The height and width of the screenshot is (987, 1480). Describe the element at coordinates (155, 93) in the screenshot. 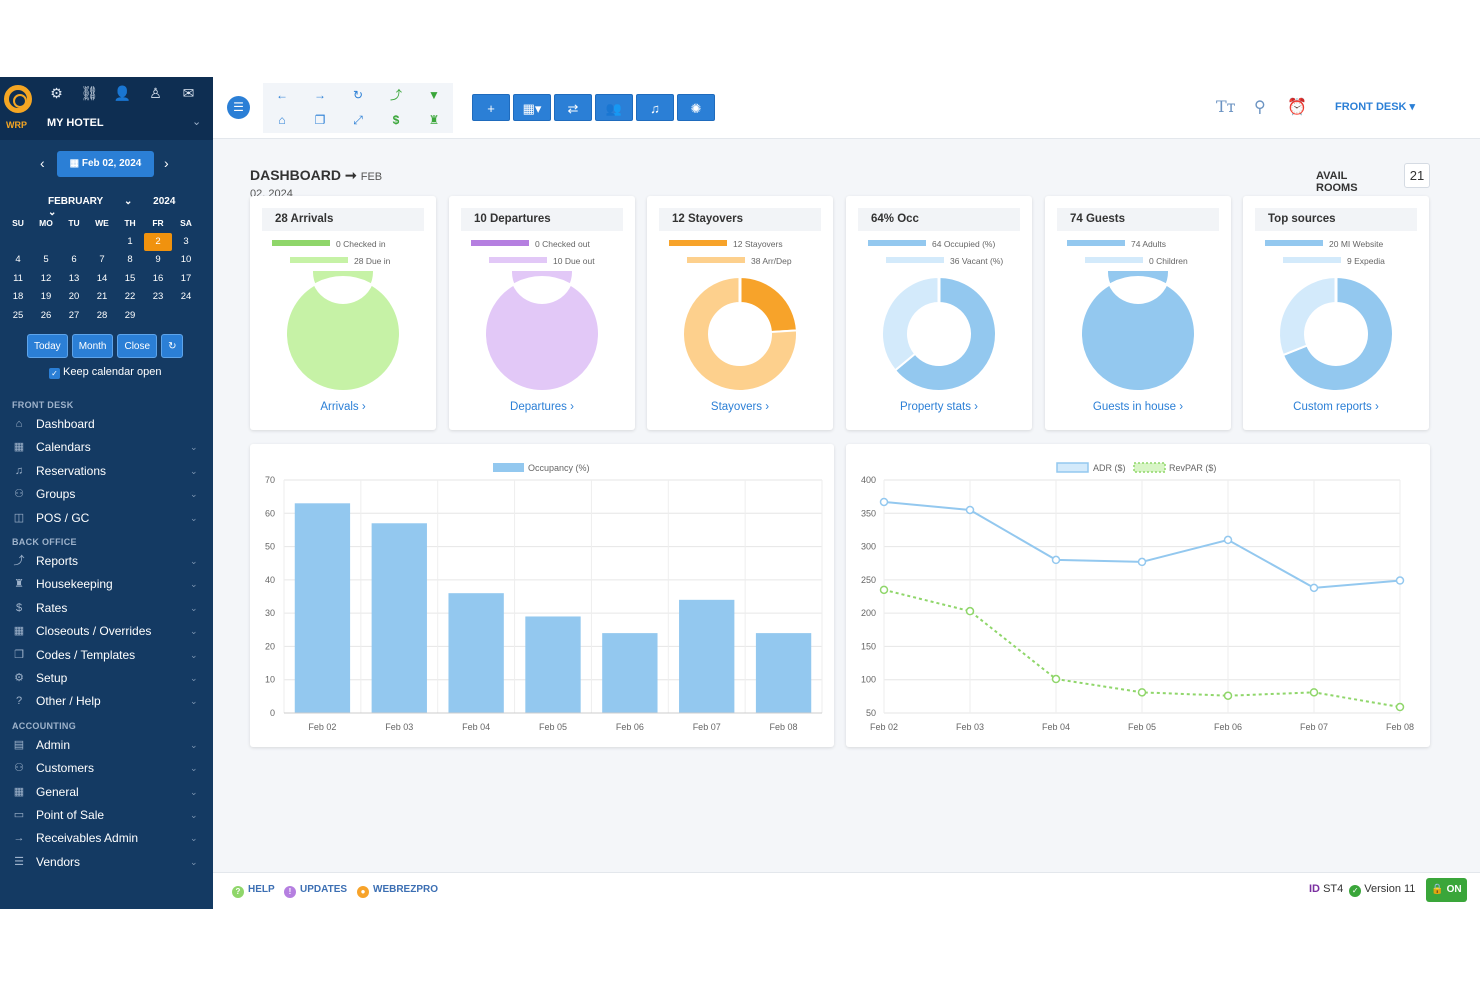

I see `user-icon: ♙` at that location.